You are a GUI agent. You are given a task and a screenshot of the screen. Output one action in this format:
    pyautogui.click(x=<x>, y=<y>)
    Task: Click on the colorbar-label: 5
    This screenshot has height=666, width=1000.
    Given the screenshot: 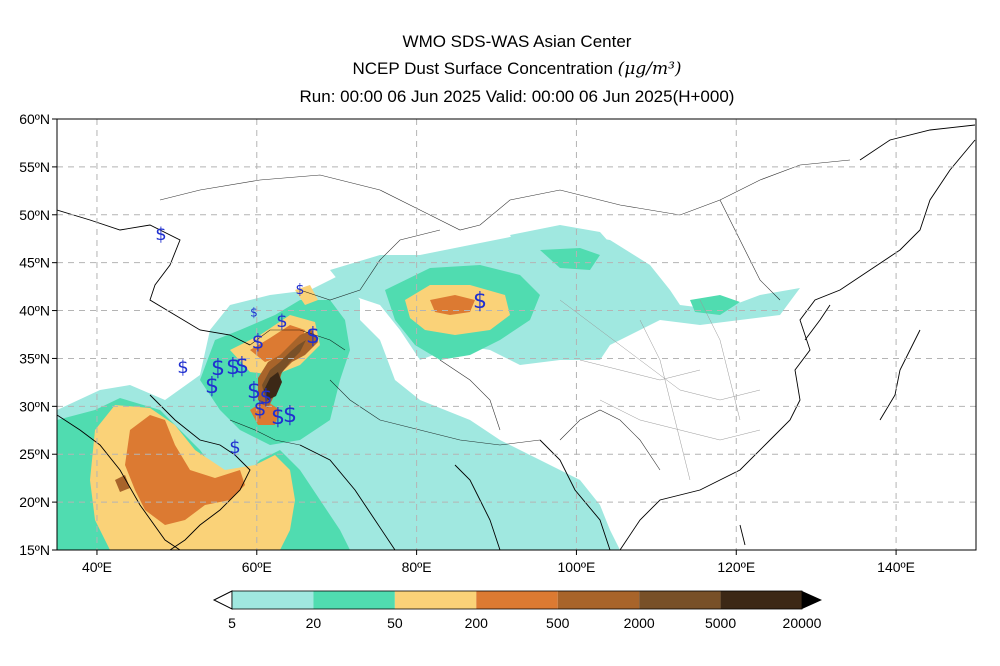 What is the action you would take?
    pyautogui.click(x=232, y=623)
    